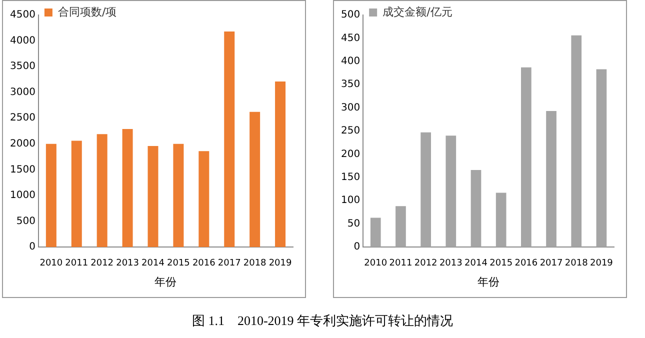  I want to click on y-tick-label: 3500, so click(23, 66).